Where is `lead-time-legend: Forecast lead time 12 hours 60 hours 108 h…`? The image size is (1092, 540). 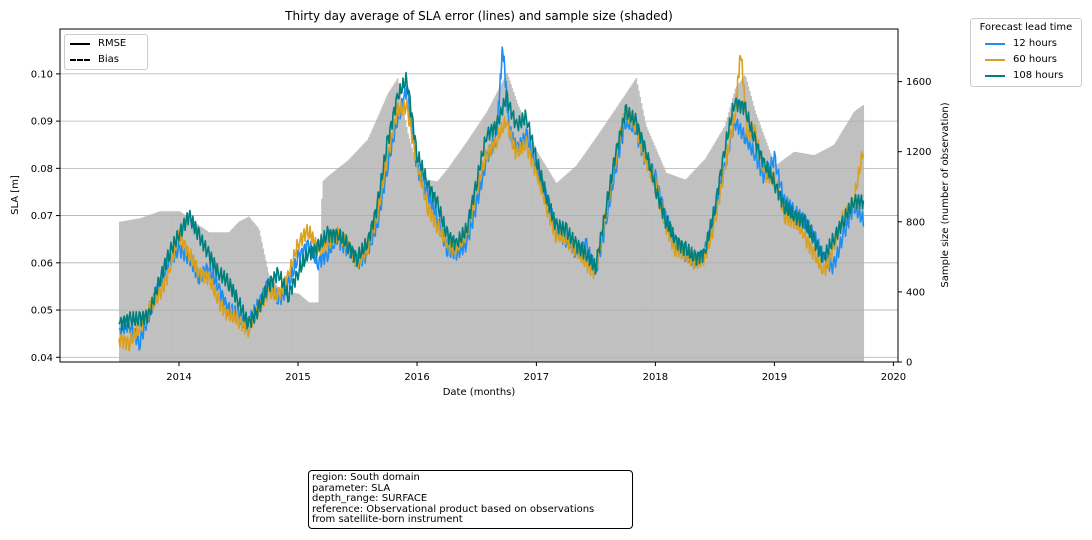
lead-time-legend: Forecast lead time 12 hours 60 hours 108 h… is located at coordinates (1026, 52).